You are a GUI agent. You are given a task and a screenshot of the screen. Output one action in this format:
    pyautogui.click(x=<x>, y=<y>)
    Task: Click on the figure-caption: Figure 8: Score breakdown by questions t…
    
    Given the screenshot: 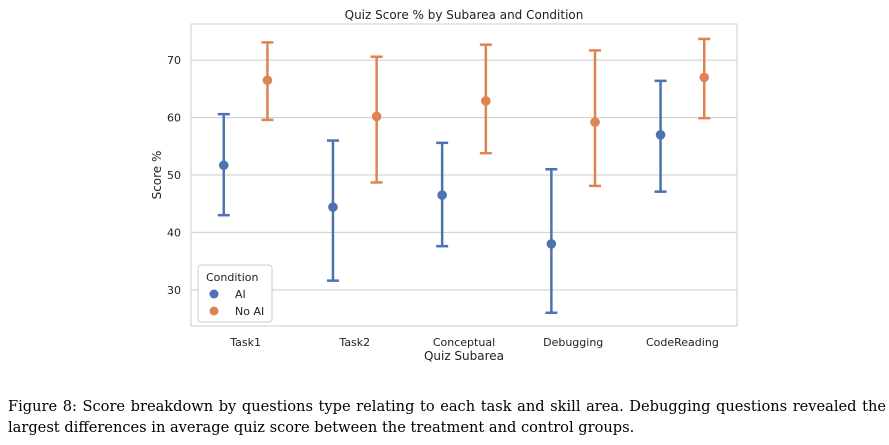 What is the action you would take?
    pyautogui.click(x=447, y=417)
    